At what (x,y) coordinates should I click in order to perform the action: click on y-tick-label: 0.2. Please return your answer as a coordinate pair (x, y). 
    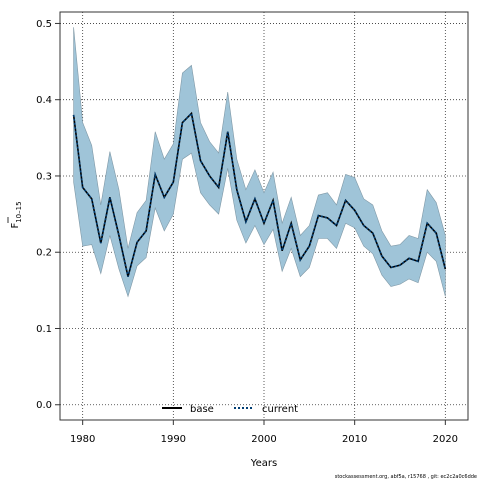
    Looking at the image, I should click on (44, 253).